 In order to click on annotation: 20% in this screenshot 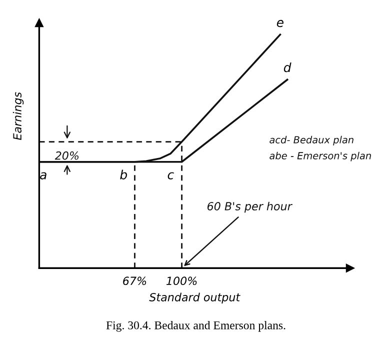, I will do `click(66, 155)`.